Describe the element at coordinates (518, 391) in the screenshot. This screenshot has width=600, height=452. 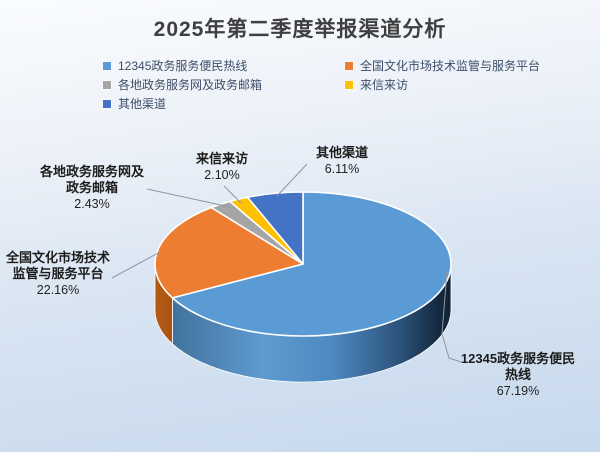
I see `callout-percent: 67.19%` at that location.